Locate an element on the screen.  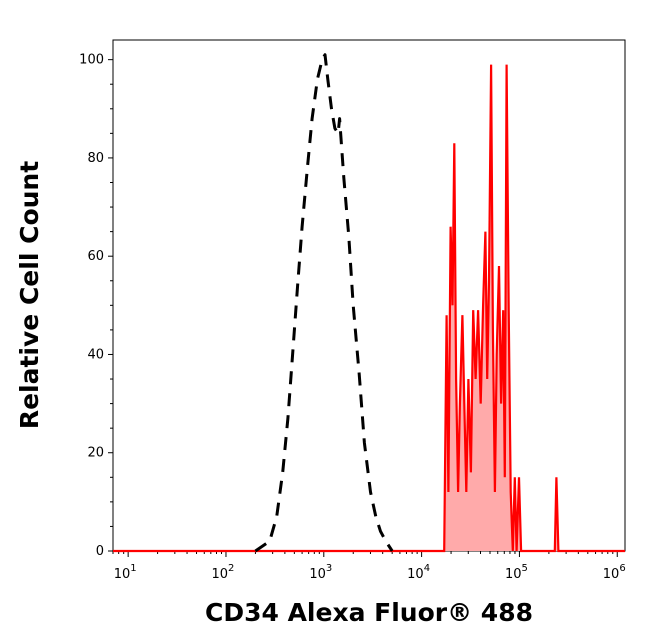
x-tick-label: 10⁴ is located at coordinates (418, 572).